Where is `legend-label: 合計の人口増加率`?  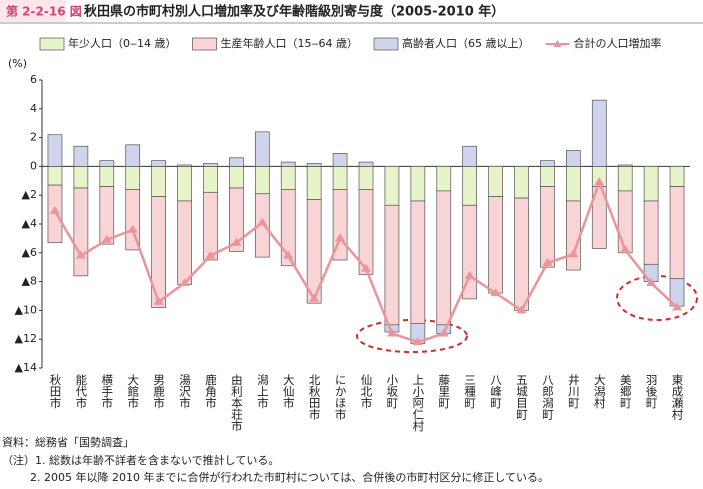
legend-label: 合計の人口増加率 is located at coordinates (618, 43).